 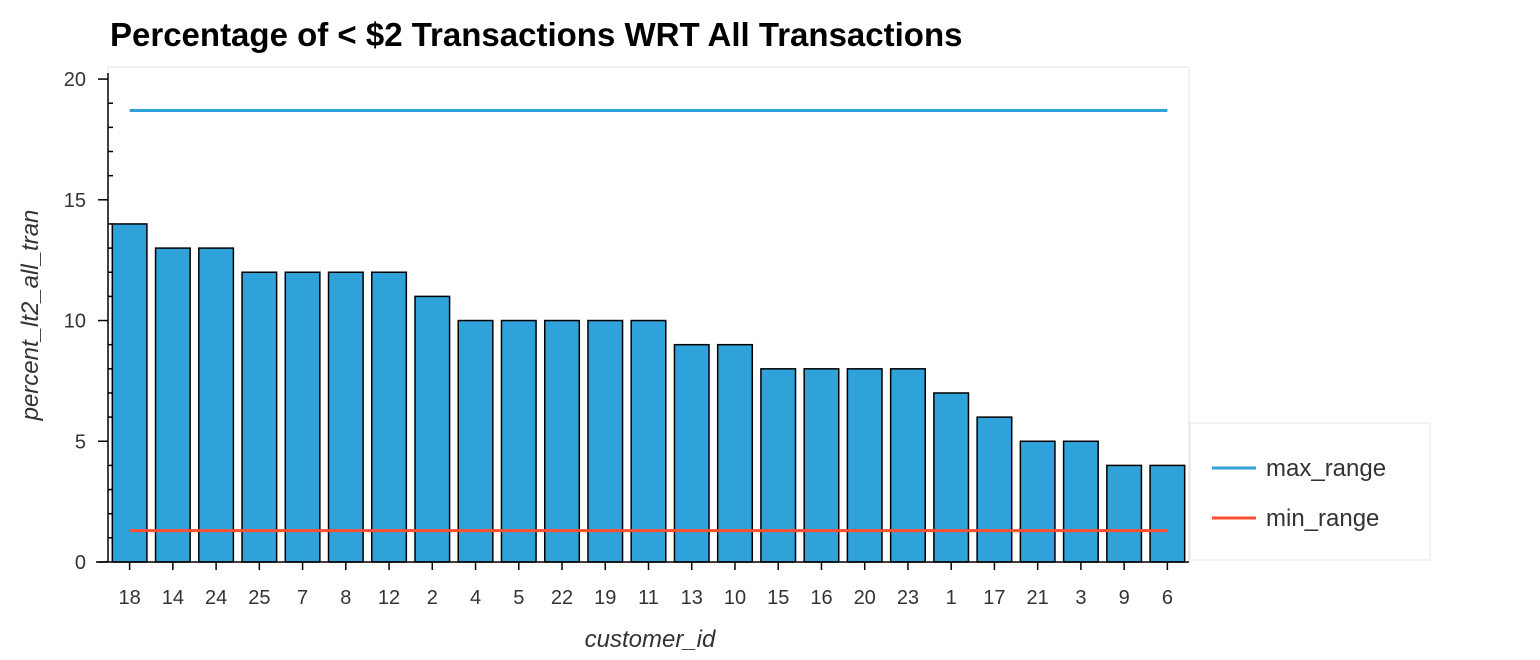 What do you see at coordinates (1080, 598) in the screenshot?
I see `x-tick-label: 3` at bounding box center [1080, 598].